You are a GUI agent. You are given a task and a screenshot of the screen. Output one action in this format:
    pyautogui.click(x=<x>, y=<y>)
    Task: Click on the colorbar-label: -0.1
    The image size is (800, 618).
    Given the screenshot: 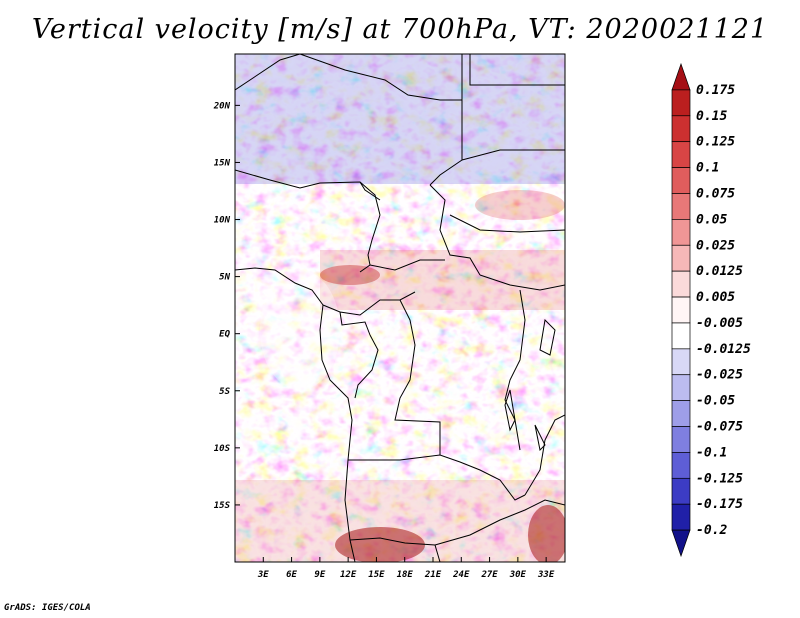 What is the action you would take?
    pyautogui.click(x=711, y=452)
    